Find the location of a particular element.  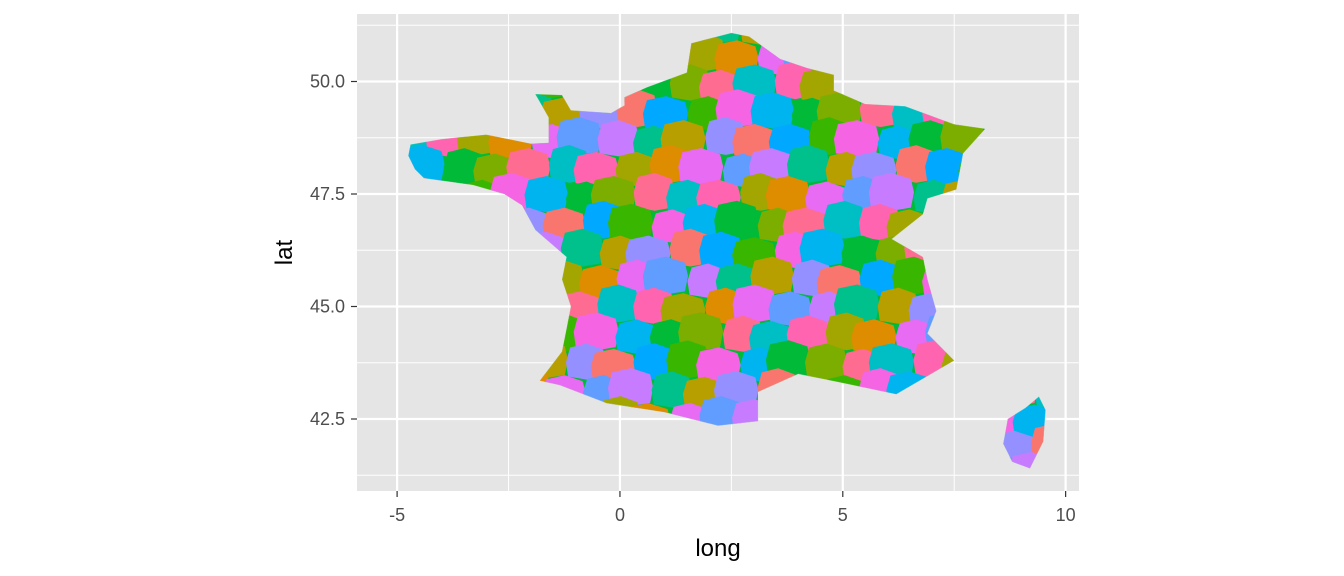

x-tick-label: 0 is located at coordinates (620, 515).